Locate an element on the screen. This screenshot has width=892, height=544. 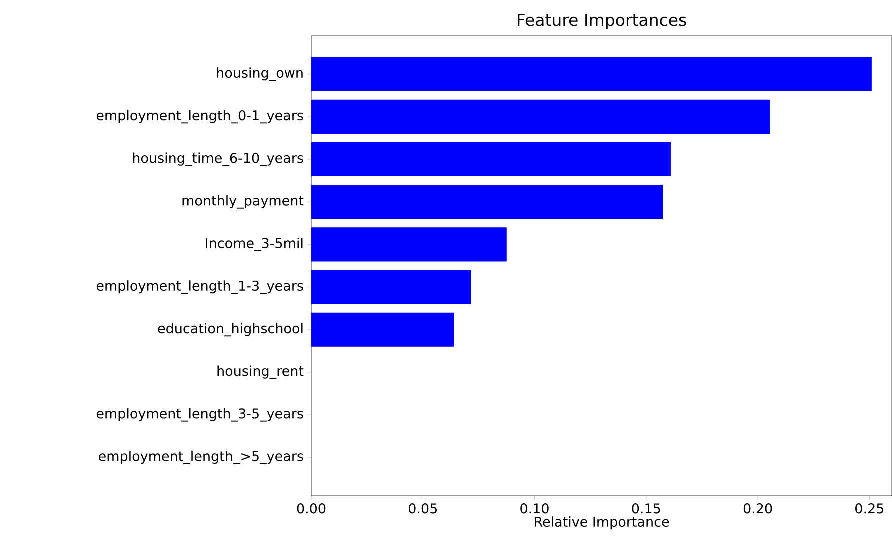
y-tick-label: employment_length_3-5_years is located at coordinates (200, 415).